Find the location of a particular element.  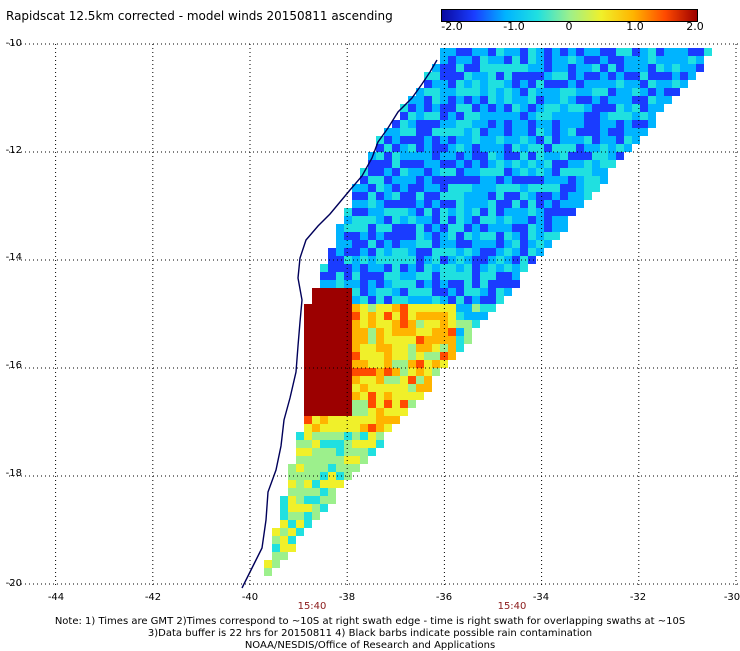

lon-label: -36 is located at coordinates (444, 597).